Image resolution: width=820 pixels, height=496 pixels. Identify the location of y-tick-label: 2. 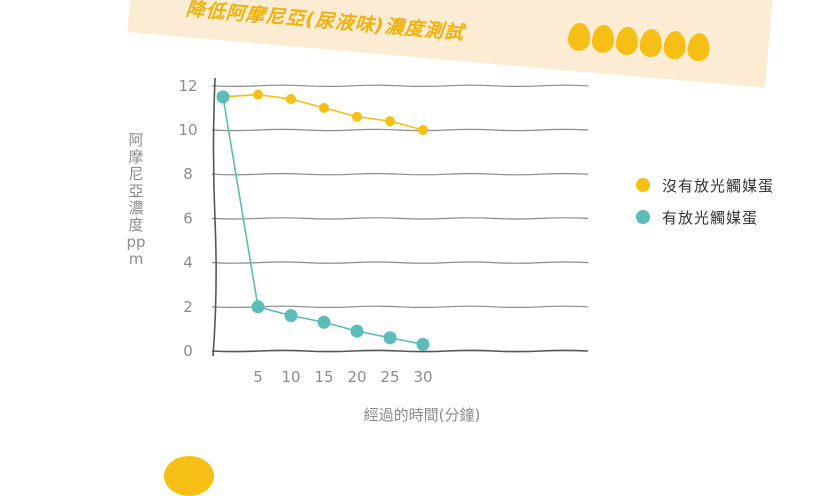
(188, 307).